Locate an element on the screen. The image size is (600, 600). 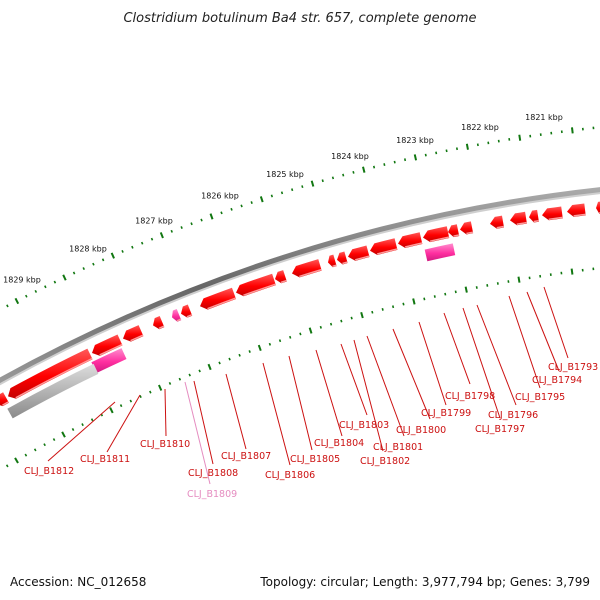
gene-label: CLJ_B1797 is located at coordinates (500, 429).